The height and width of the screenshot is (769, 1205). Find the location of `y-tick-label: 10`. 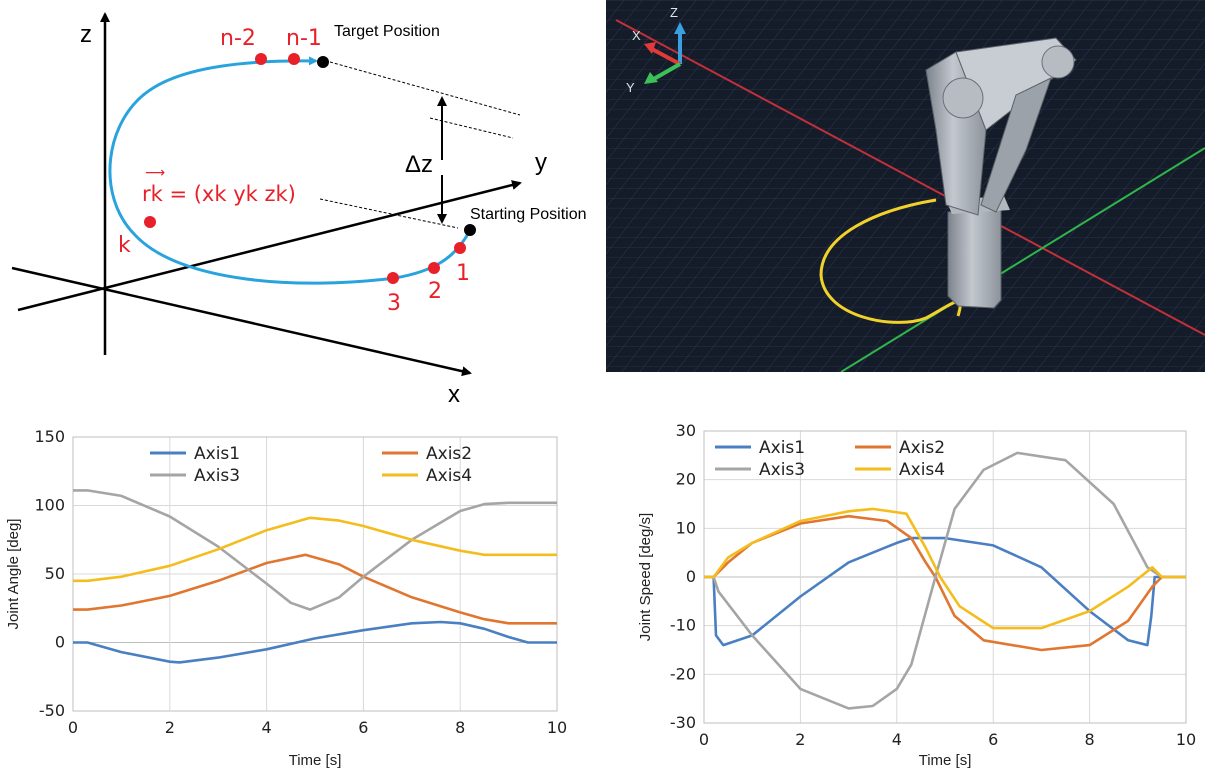

y-tick-label: 10 is located at coordinates (686, 527).